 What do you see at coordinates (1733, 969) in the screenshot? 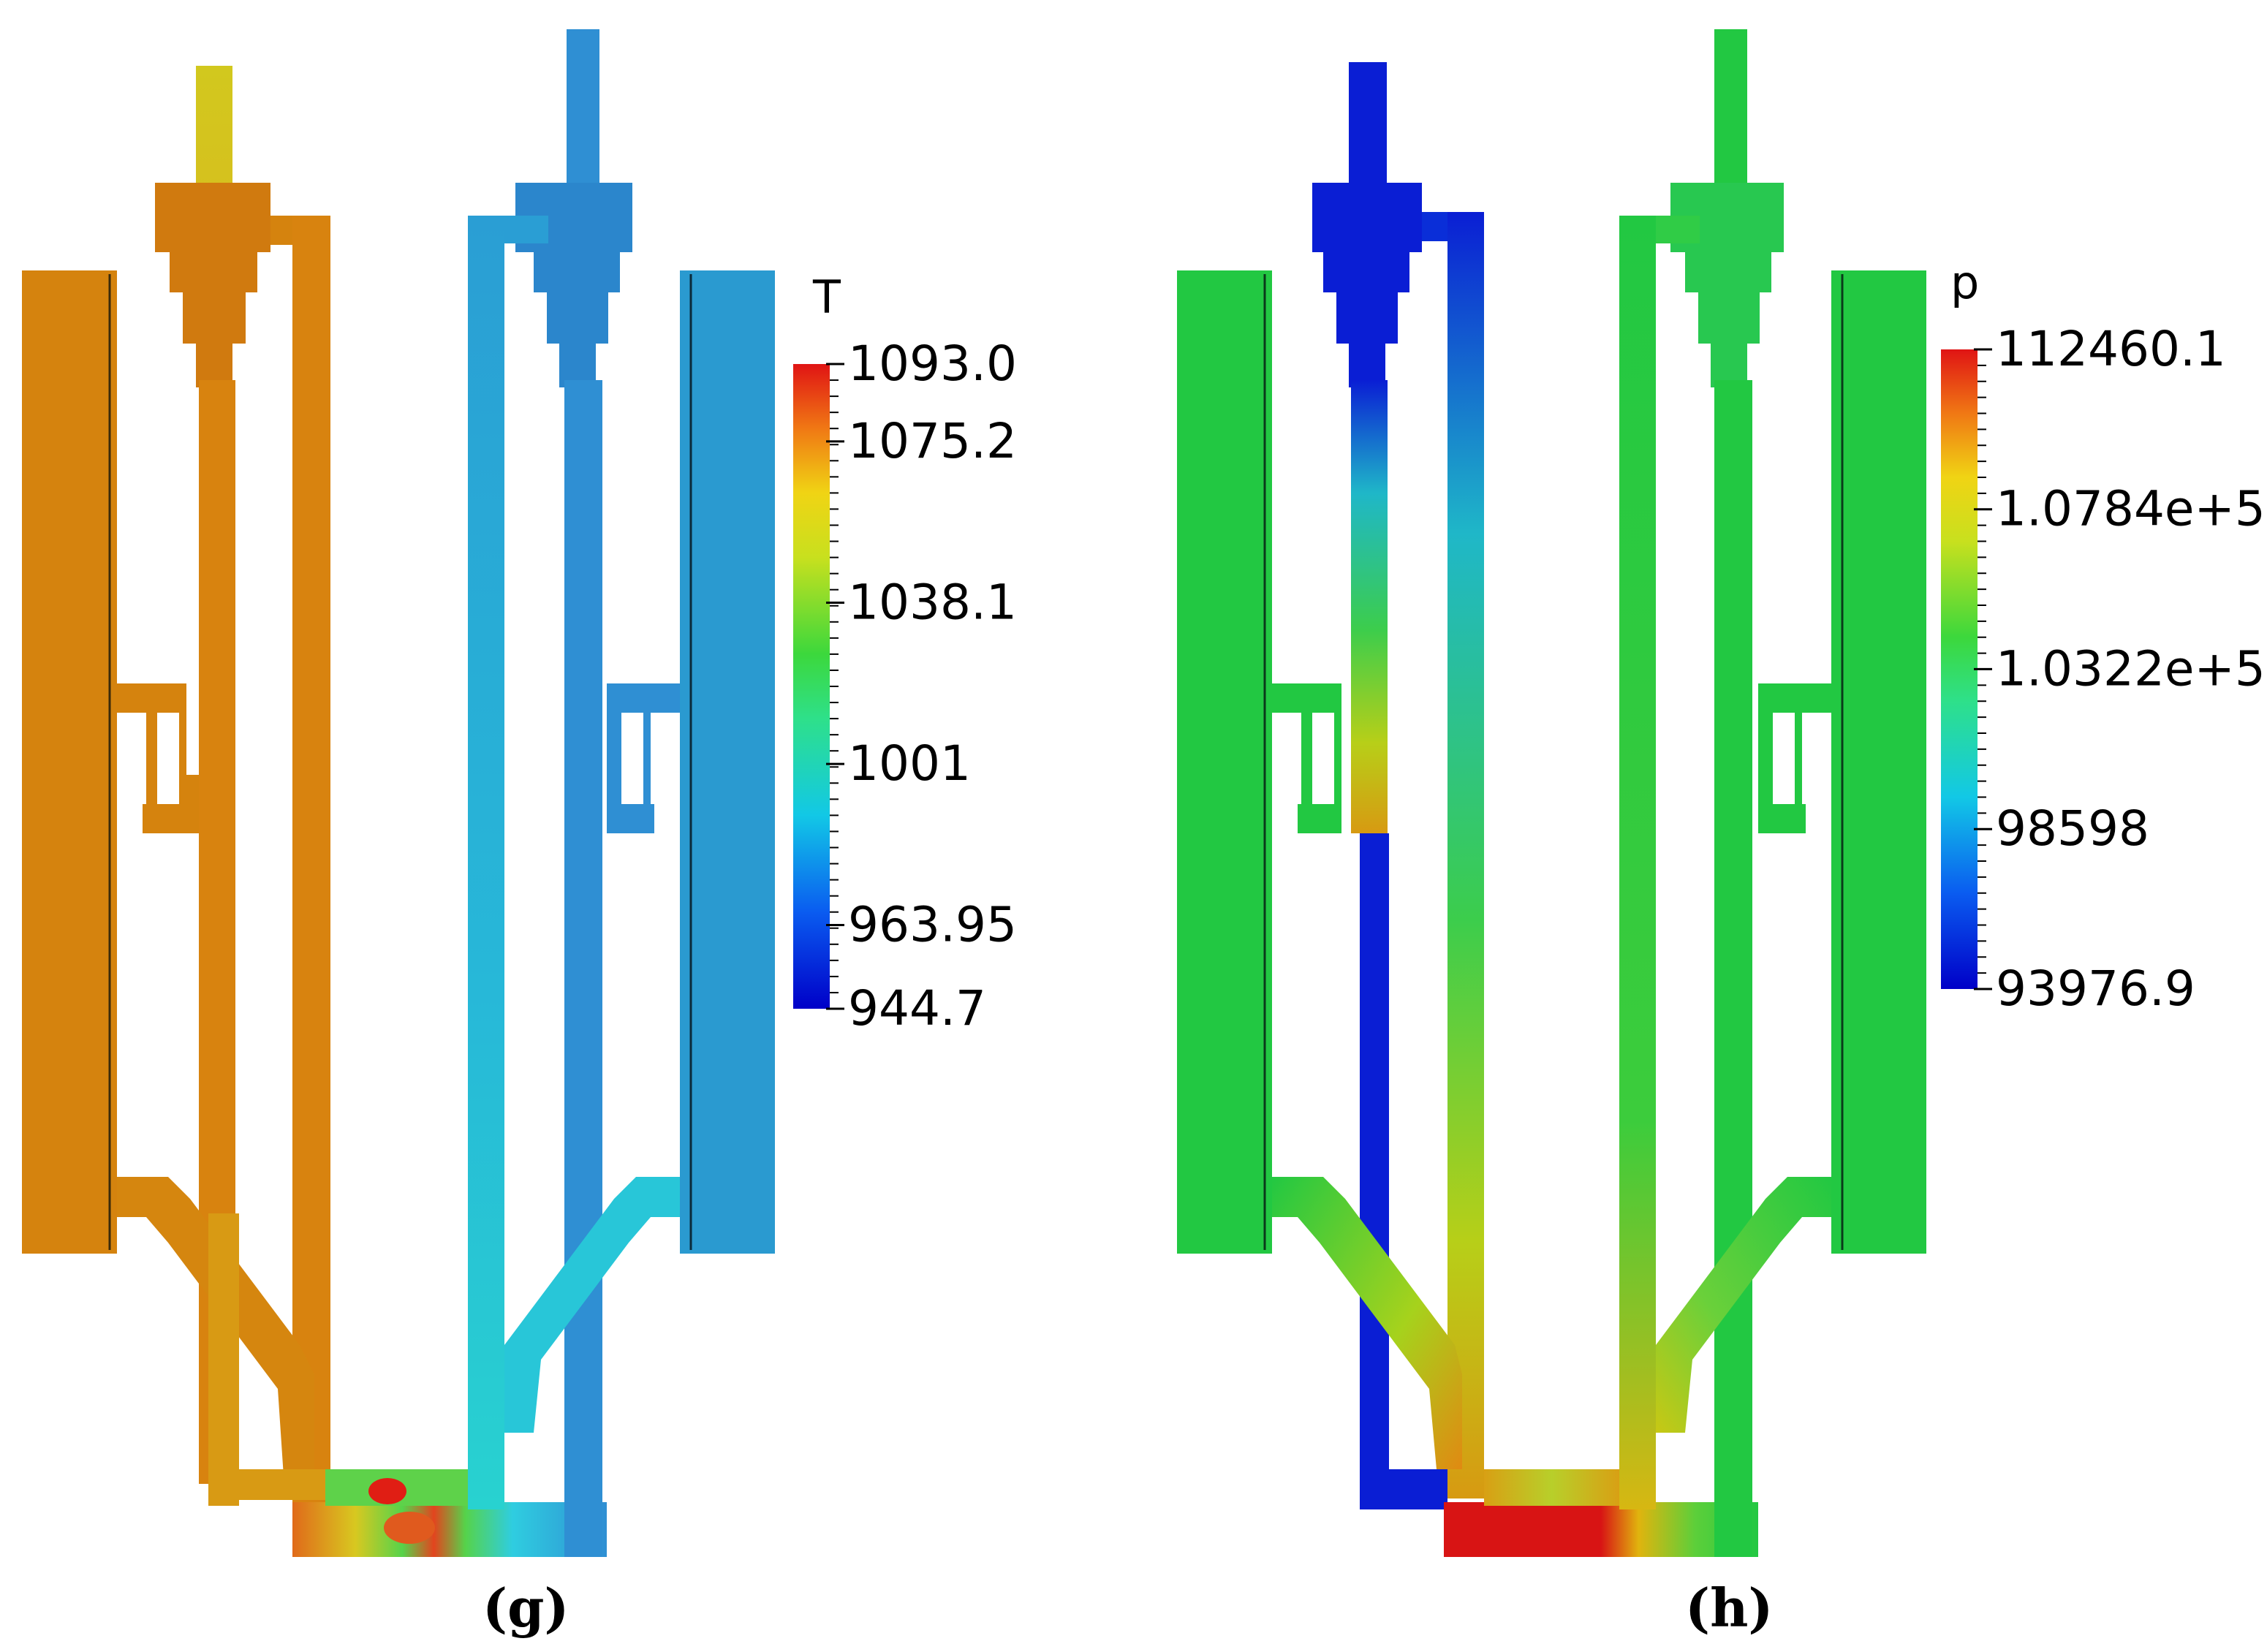
I see `right-standpipe-h` at bounding box center [1733, 969].